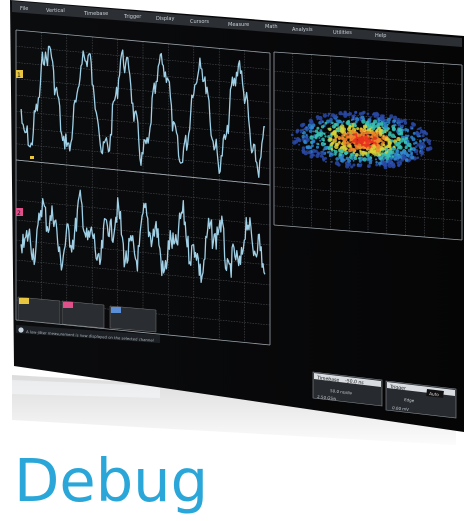 This screenshot has width=464, height=521. What do you see at coordinates (55, 11) in the screenshot?
I see `menu-item-vertical: Vertical` at bounding box center [55, 11].